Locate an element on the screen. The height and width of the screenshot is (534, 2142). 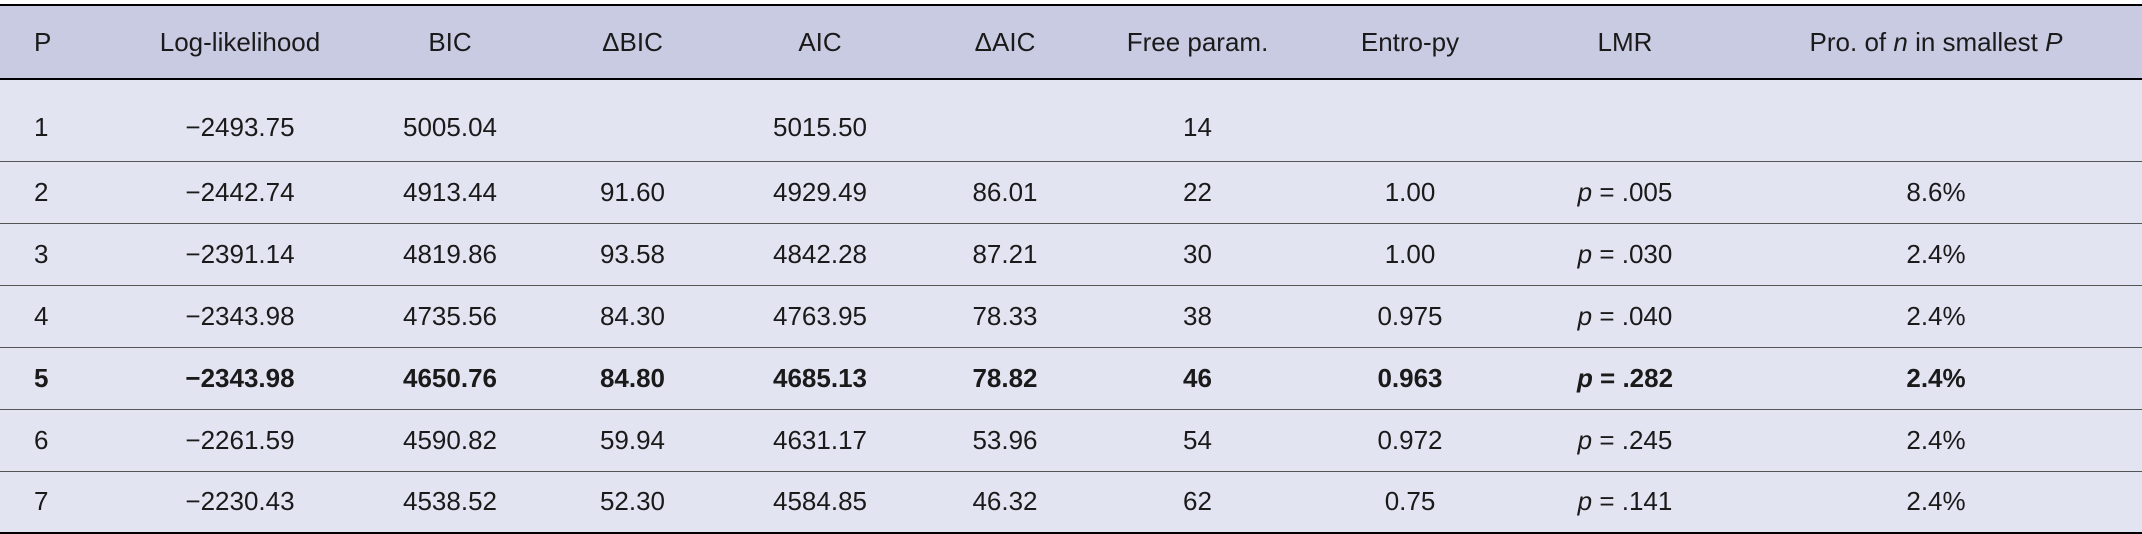
lmr-value: = .141 is located at coordinates (1632, 501).